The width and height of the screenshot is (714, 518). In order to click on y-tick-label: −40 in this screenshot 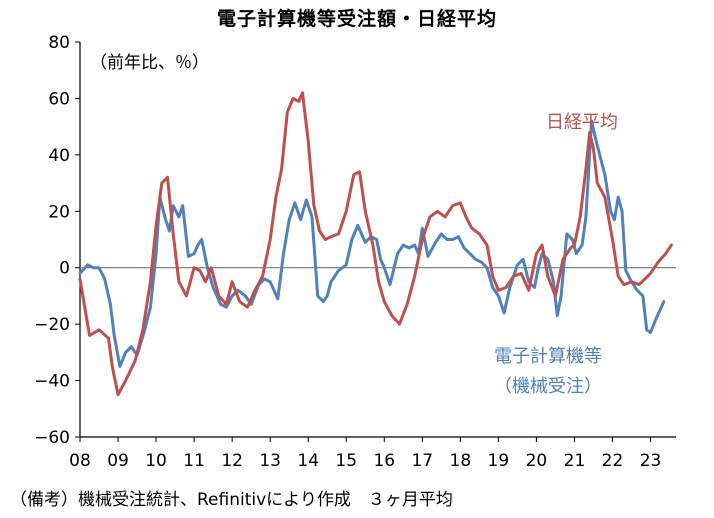, I will do `click(52, 382)`.